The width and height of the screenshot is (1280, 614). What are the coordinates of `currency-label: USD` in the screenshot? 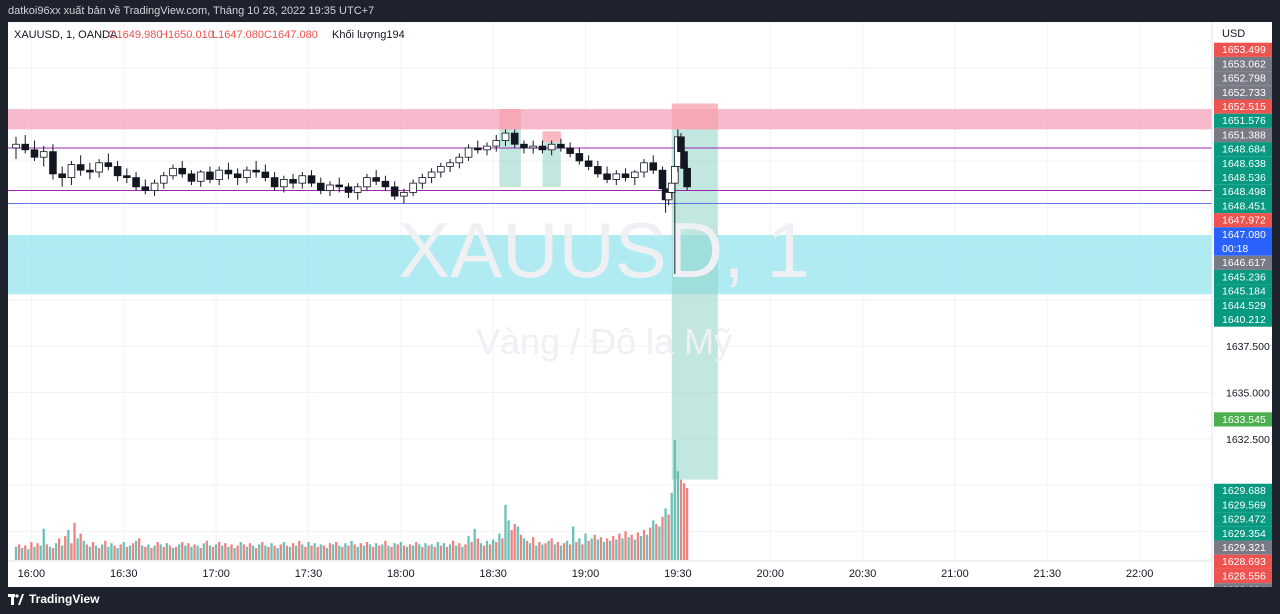 It's located at (1233, 34).